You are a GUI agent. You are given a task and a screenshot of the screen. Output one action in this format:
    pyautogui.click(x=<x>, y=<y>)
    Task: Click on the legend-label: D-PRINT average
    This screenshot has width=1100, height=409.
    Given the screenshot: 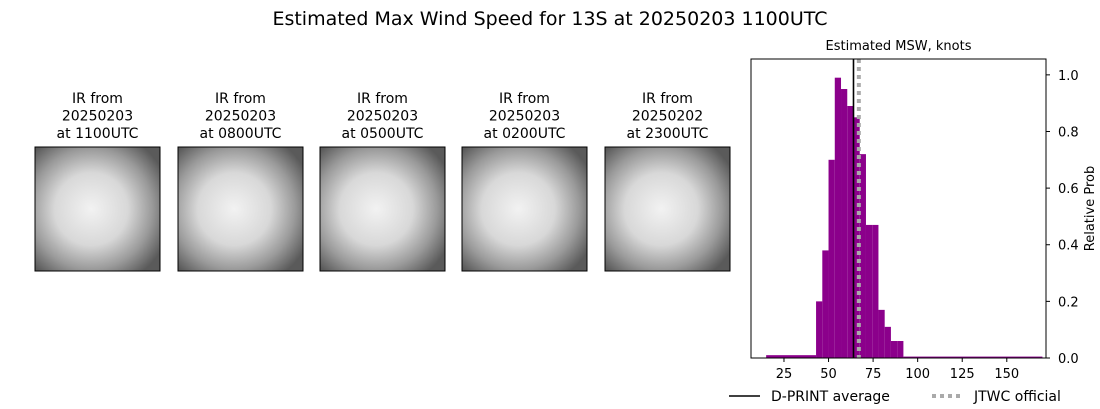 What is the action you would take?
    pyautogui.click(x=830, y=397)
    